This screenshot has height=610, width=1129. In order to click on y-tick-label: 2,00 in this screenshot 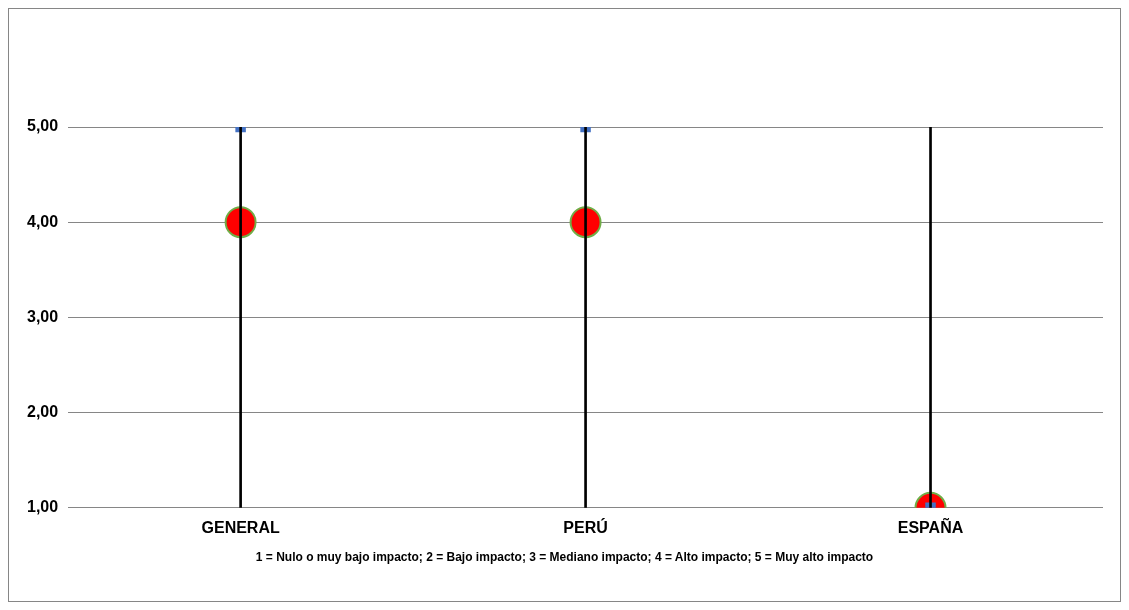, I will do `click(43, 412)`.